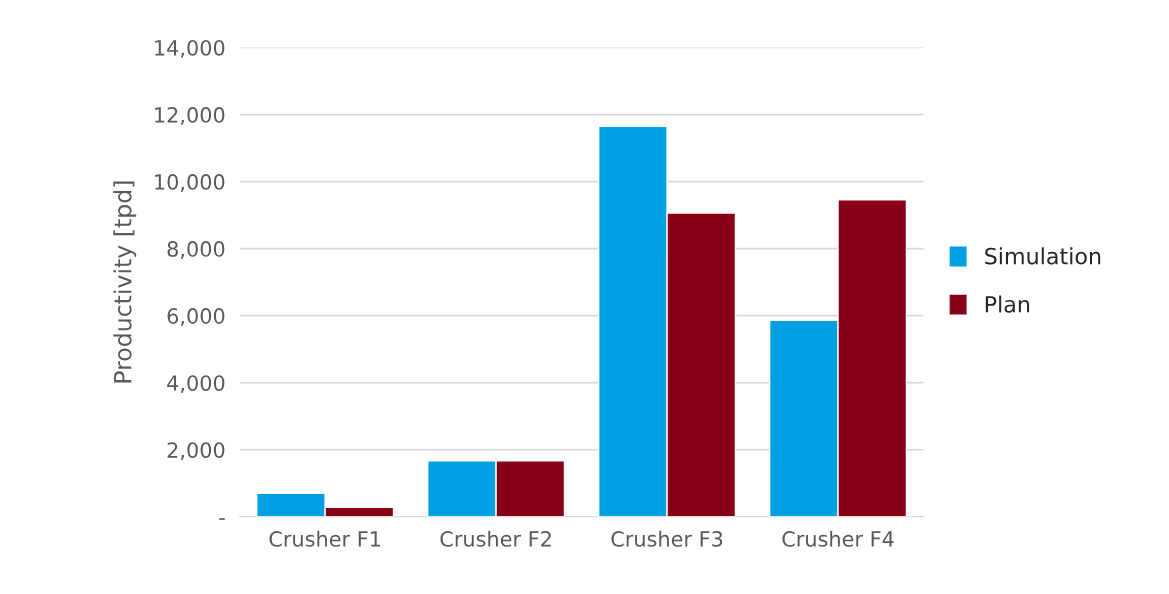 The height and width of the screenshot is (594, 1169). I want to click on y-tick-label: 12,000, so click(190, 116).